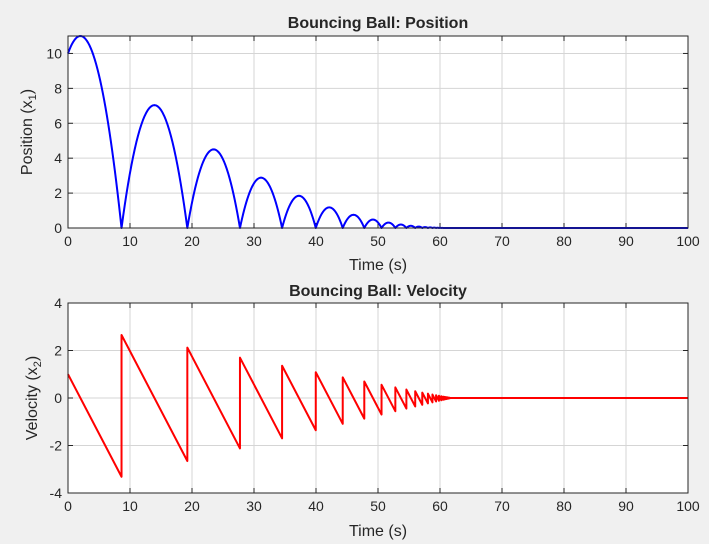  Describe the element at coordinates (58, 351) in the screenshot. I see `velocity-y-tick-label: 2` at that location.